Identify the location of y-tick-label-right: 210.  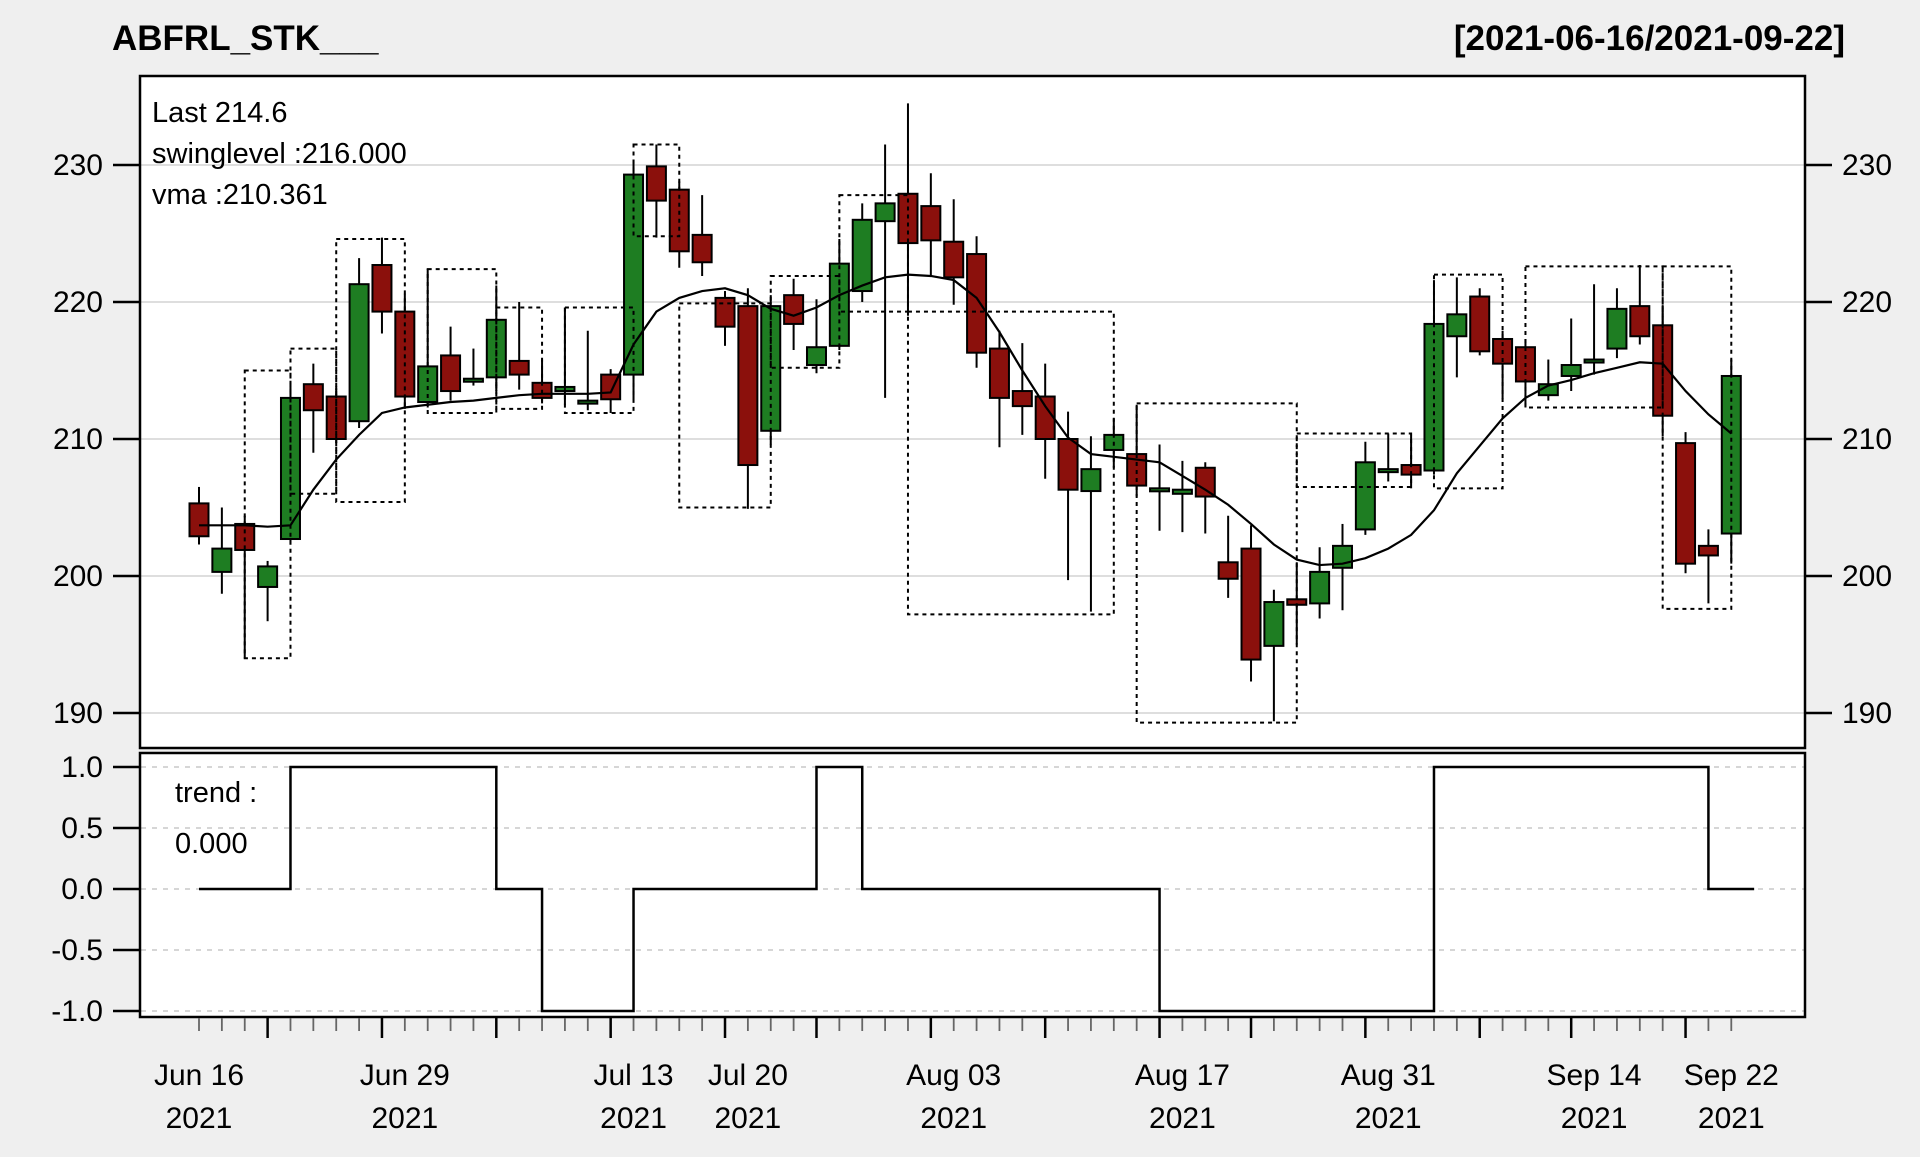
(1867, 439).